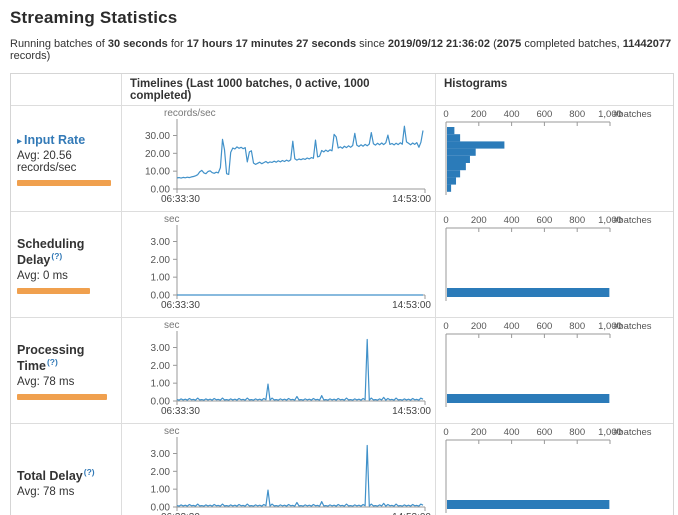 The width and height of the screenshot is (678, 515). I want to click on batch-summary-segment: 11442077, so click(647, 44).